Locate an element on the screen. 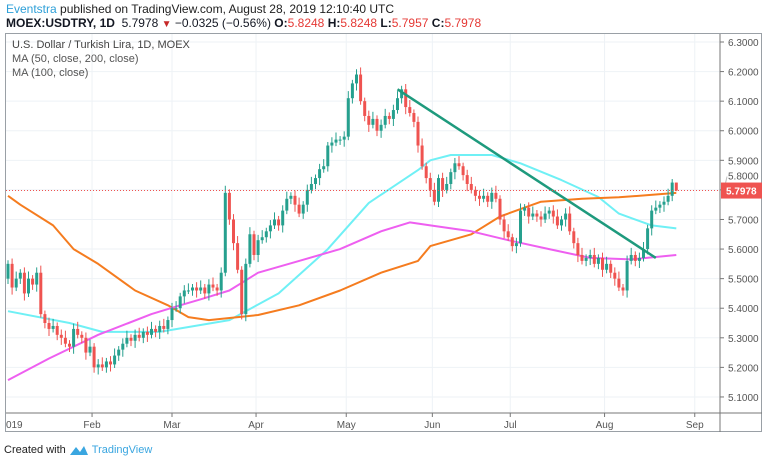 This screenshot has height=464, width=768. trendline is located at coordinates (526, 173).